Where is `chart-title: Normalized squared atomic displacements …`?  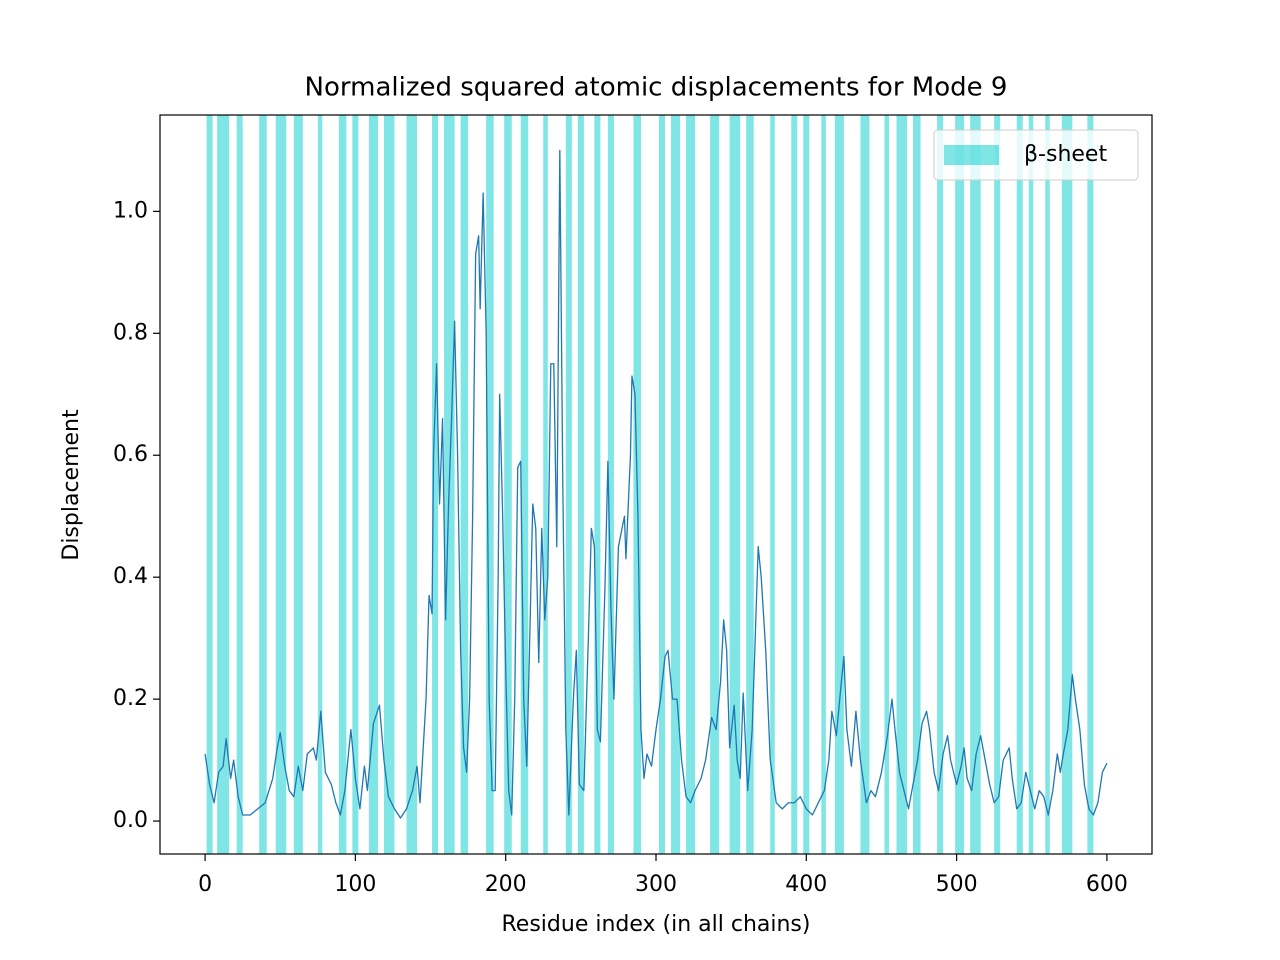
chart-title: Normalized squared atomic displacements … is located at coordinates (656, 88).